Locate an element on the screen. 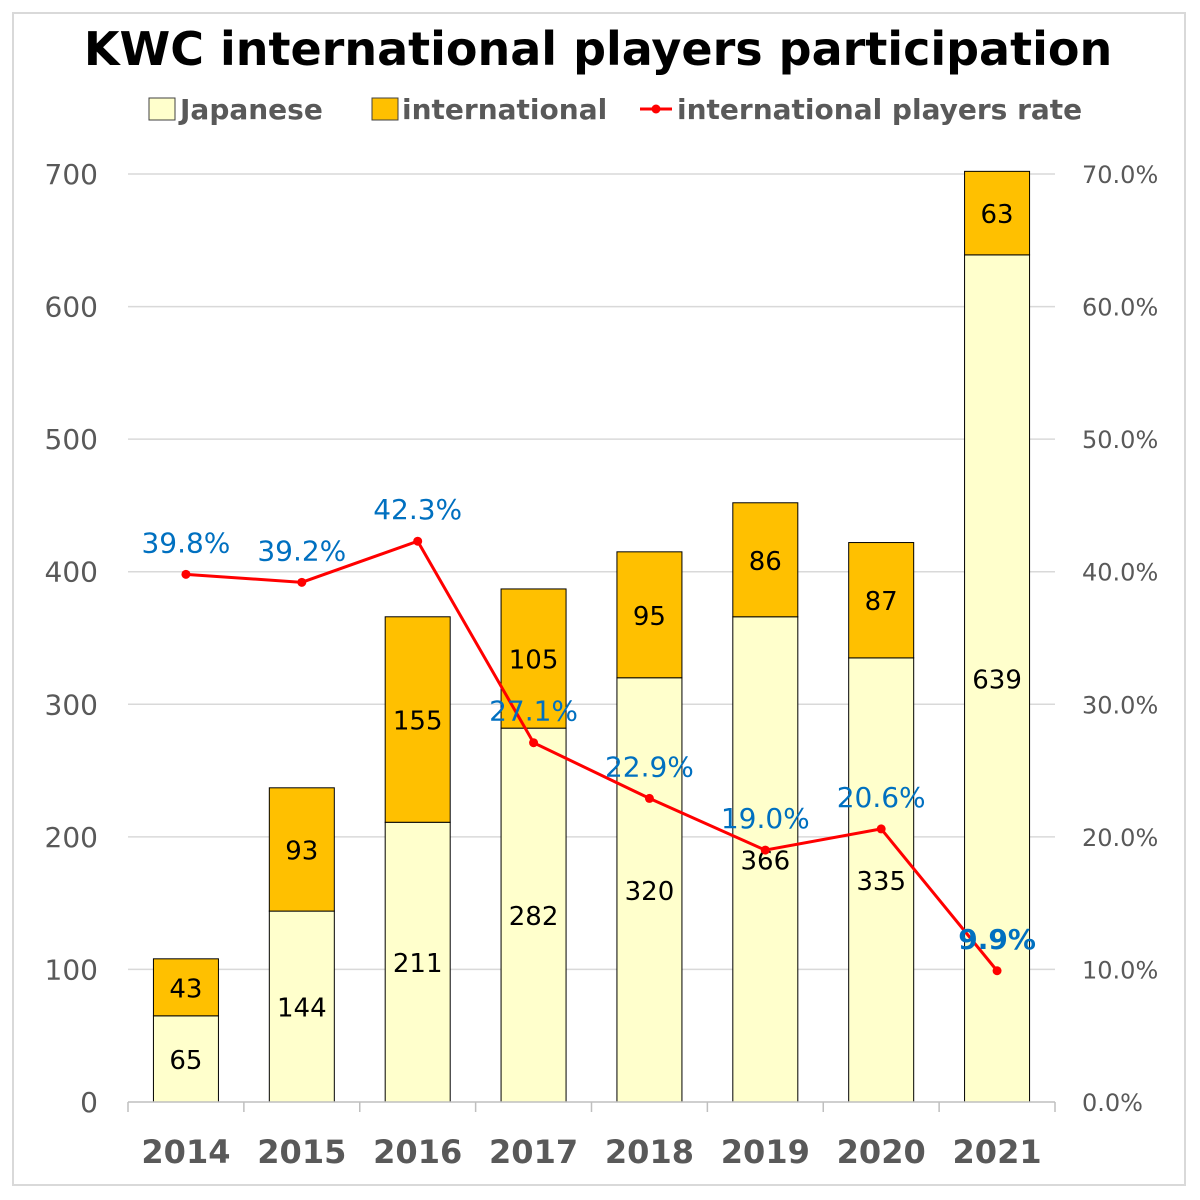  bar-value-label: 63 is located at coordinates (997, 215).